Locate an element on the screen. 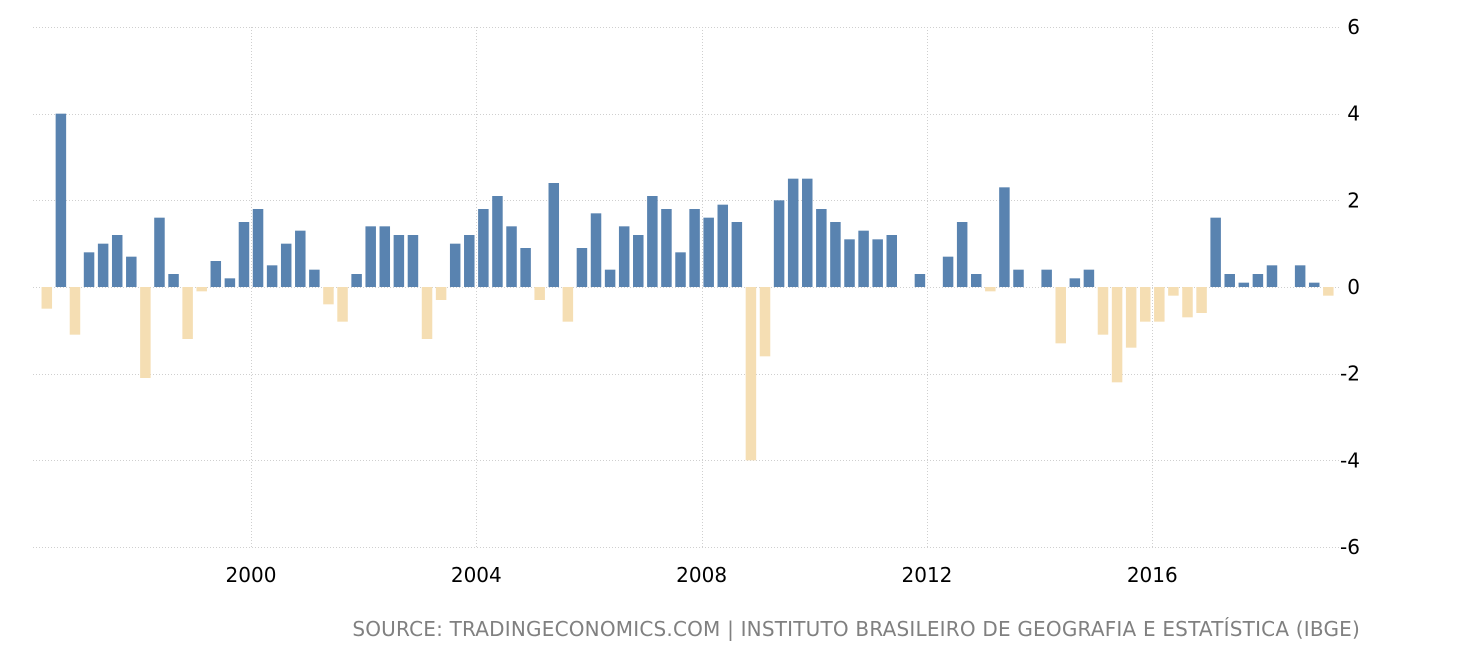 This screenshot has height=656, width=1474. y-tick-label: 0 is located at coordinates (1353, 287).